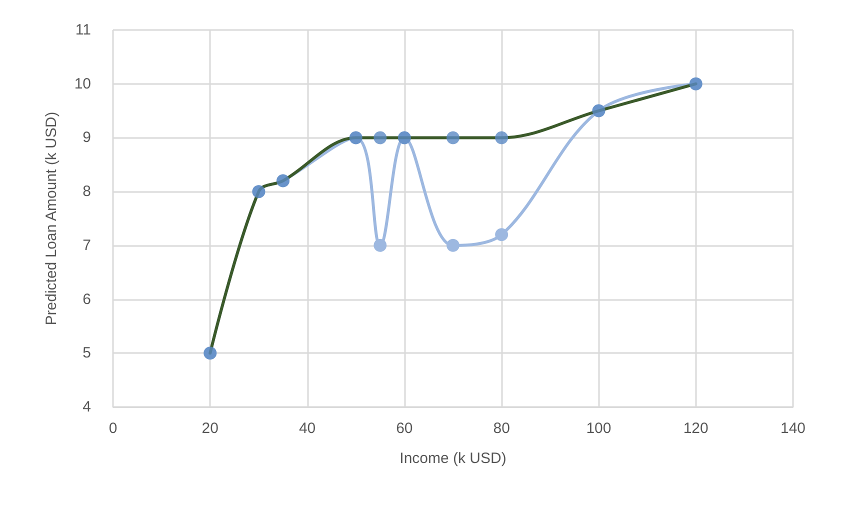 The width and height of the screenshot is (844, 508). What do you see at coordinates (83, 30) in the screenshot?
I see `y-tick-label: 11` at bounding box center [83, 30].